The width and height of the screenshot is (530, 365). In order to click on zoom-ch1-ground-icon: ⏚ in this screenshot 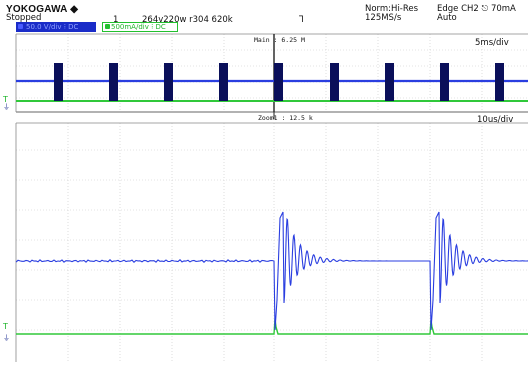, I will do `click(6, 338)`.